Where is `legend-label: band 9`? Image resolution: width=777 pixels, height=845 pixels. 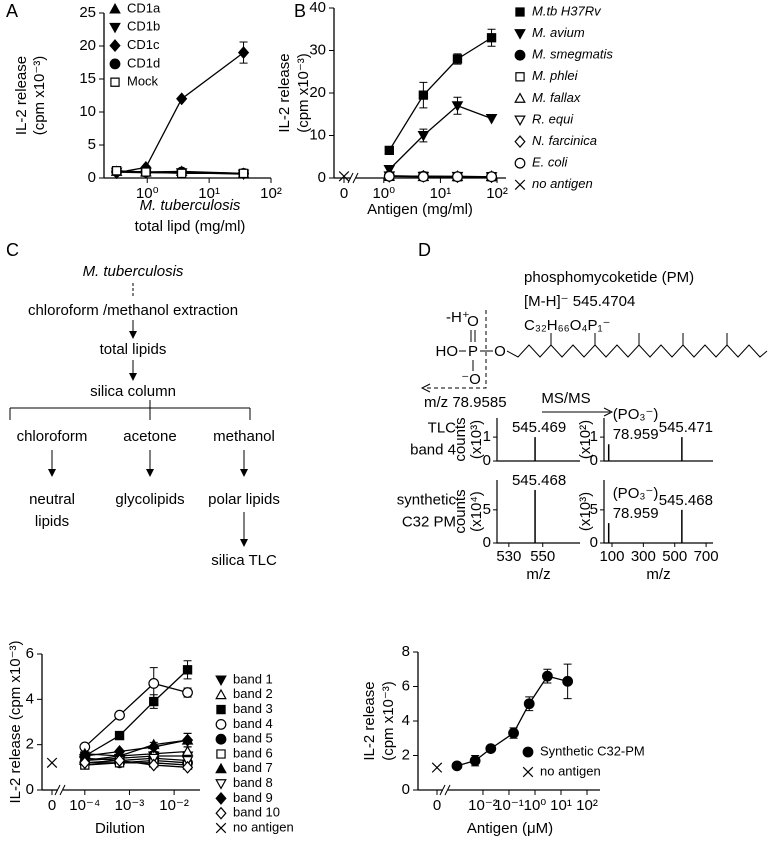 legend-label: band 9 is located at coordinates (253, 797).